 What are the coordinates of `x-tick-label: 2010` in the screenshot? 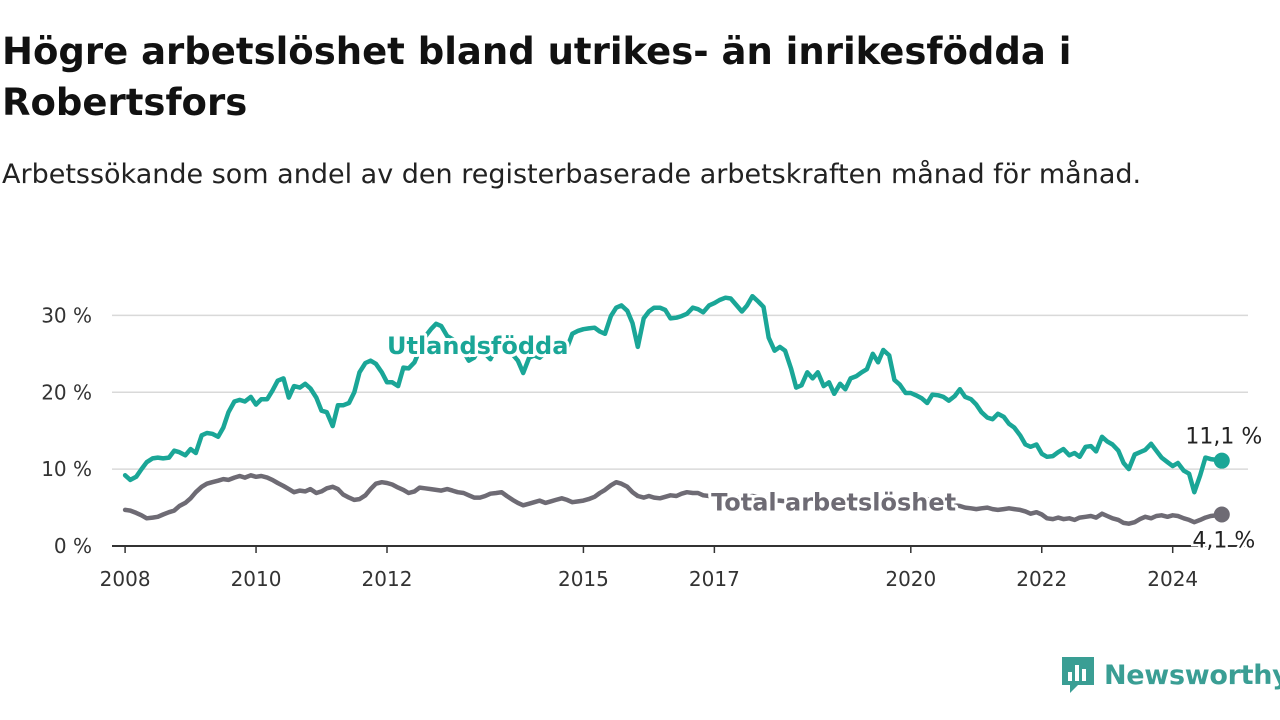 It's located at (256, 579).